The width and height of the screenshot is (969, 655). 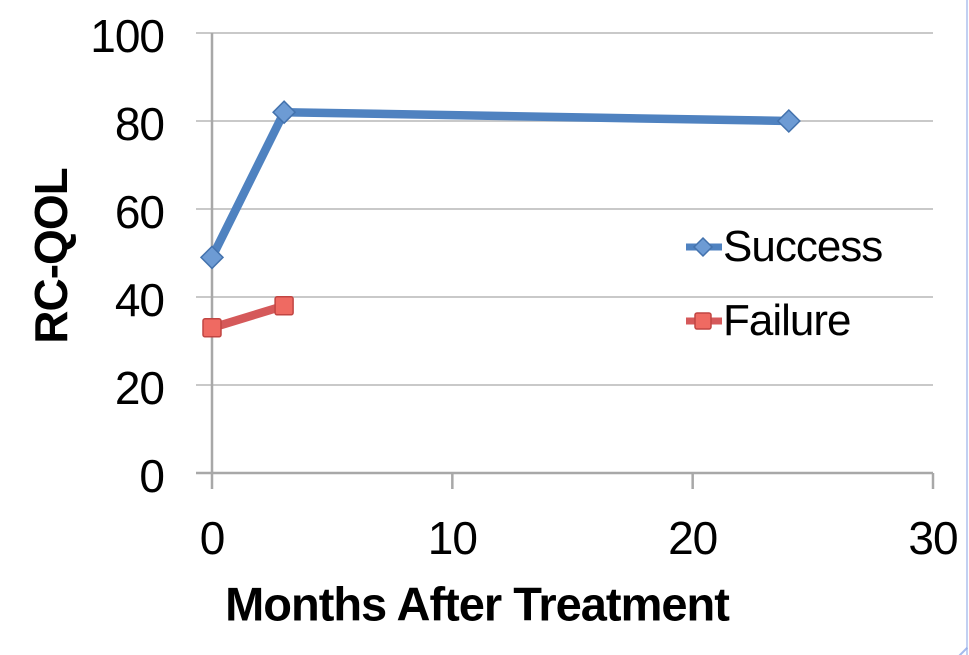 I want to click on legend-item-failure: Failure, so click(x=784, y=321).